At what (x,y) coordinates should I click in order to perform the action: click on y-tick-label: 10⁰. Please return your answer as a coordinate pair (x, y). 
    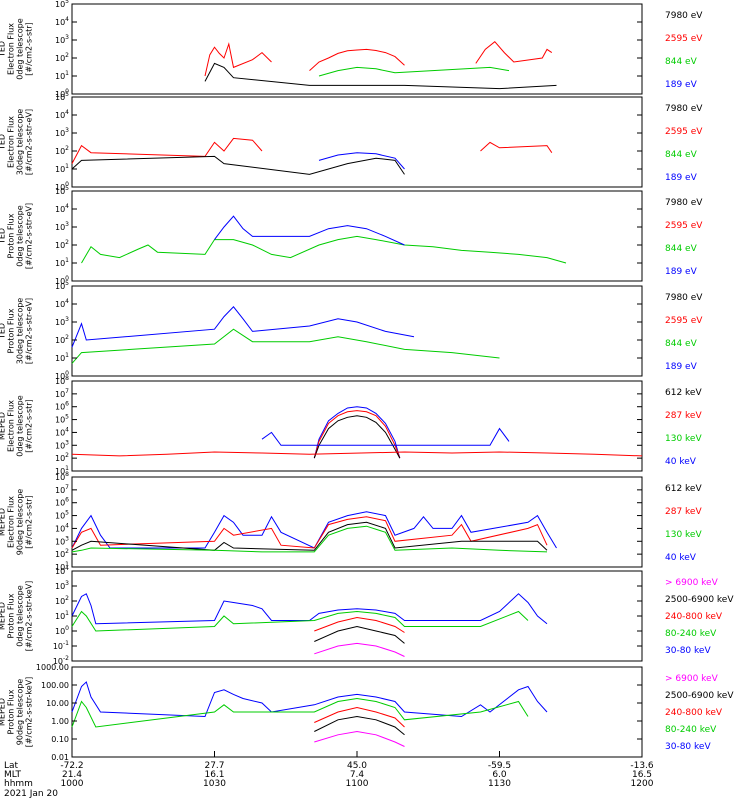
    Looking at the image, I should click on (62, 93).